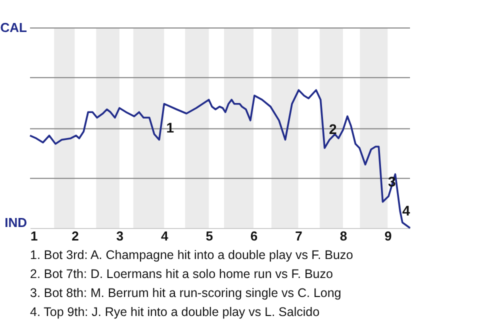  I want to click on text: IND, so click(15, 222).